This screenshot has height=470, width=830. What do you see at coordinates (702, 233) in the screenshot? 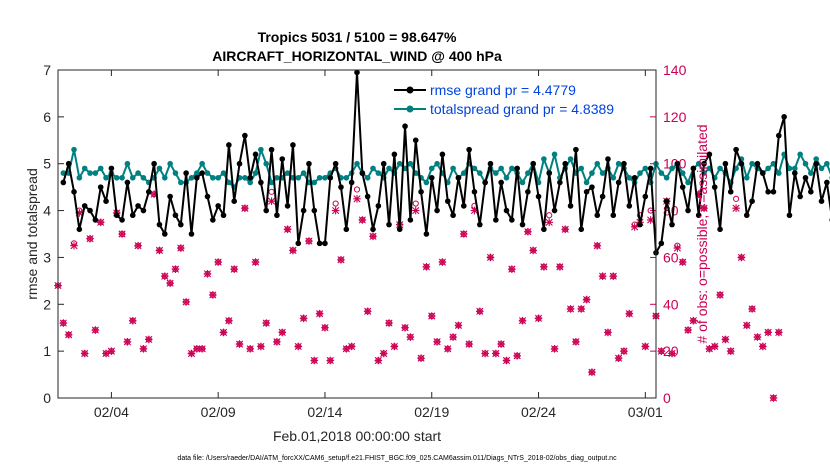
I see `right-y-axis-label: # of obs: o=possible; ×=assimilated` at bounding box center [702, 233].